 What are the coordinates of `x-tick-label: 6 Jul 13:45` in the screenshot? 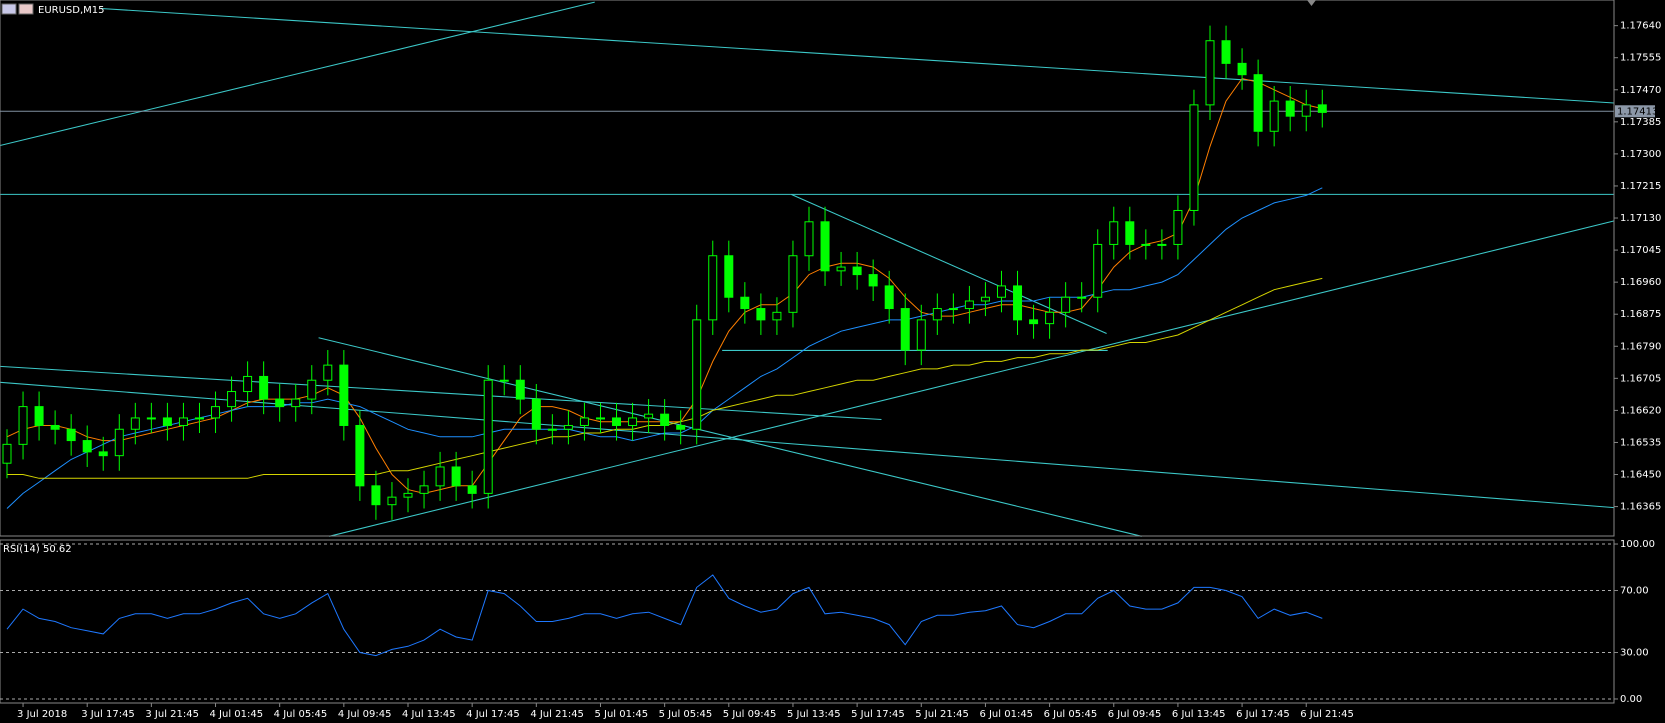 It's located at (1199, 714).